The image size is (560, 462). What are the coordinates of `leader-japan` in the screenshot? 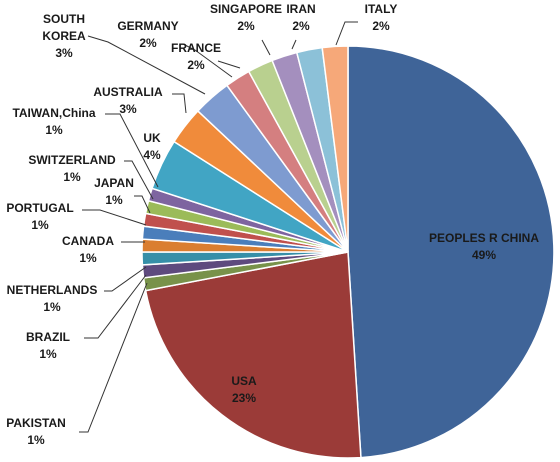 It's located at (142, 204).